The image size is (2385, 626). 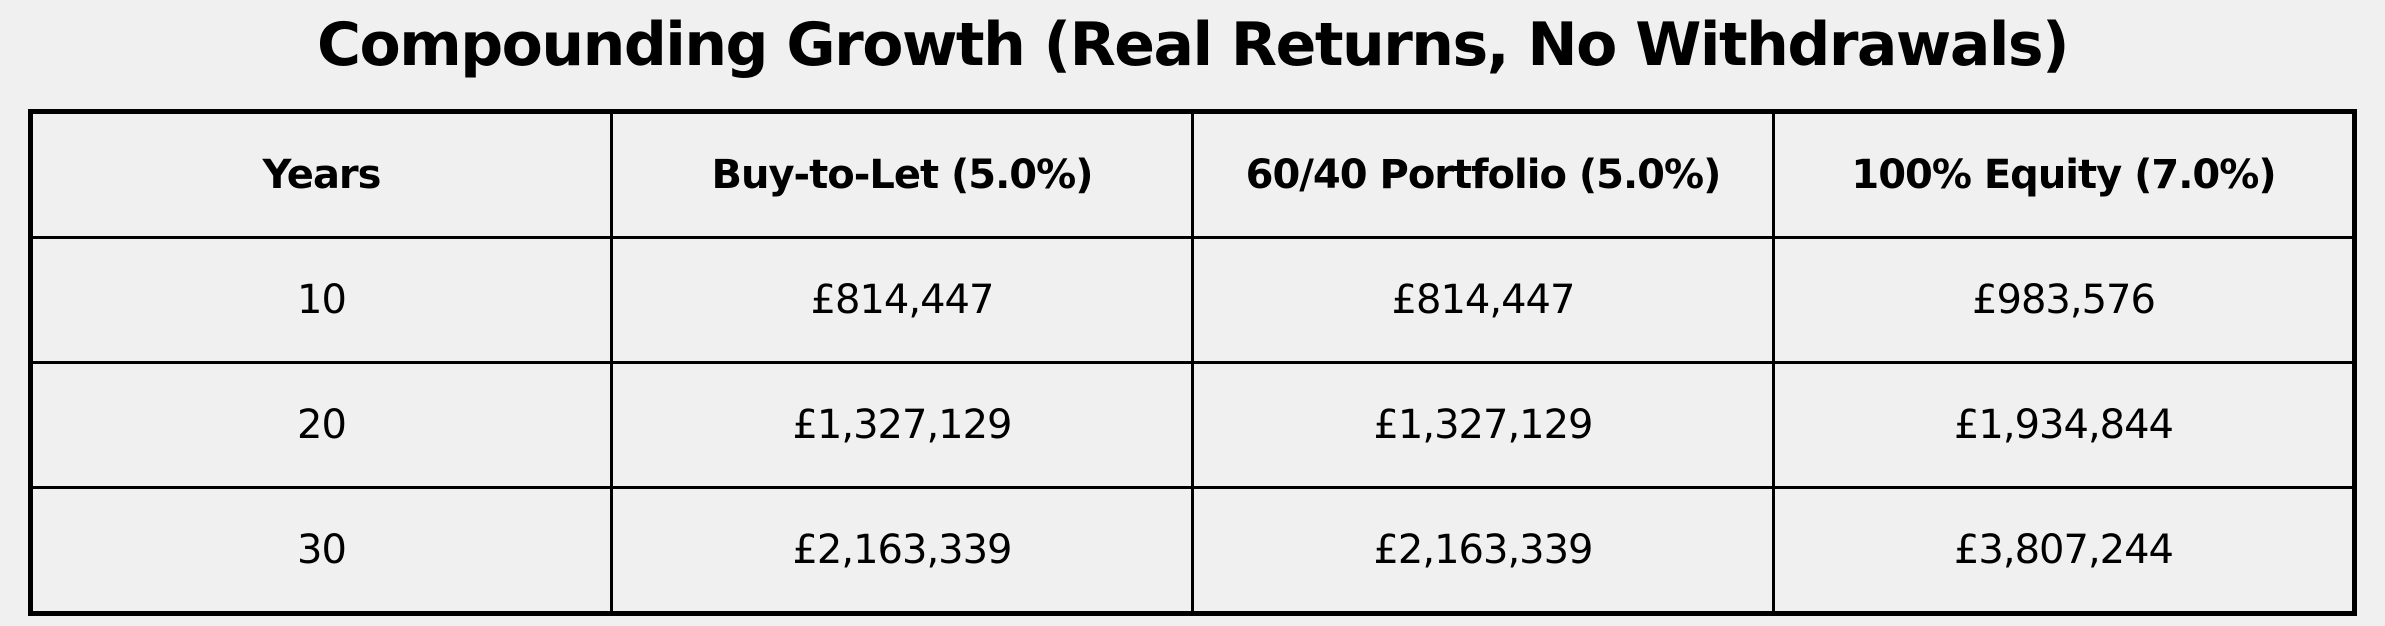 I want to click on cell-60-40-portfolio: £814,447, so click(x=1483, y=300).